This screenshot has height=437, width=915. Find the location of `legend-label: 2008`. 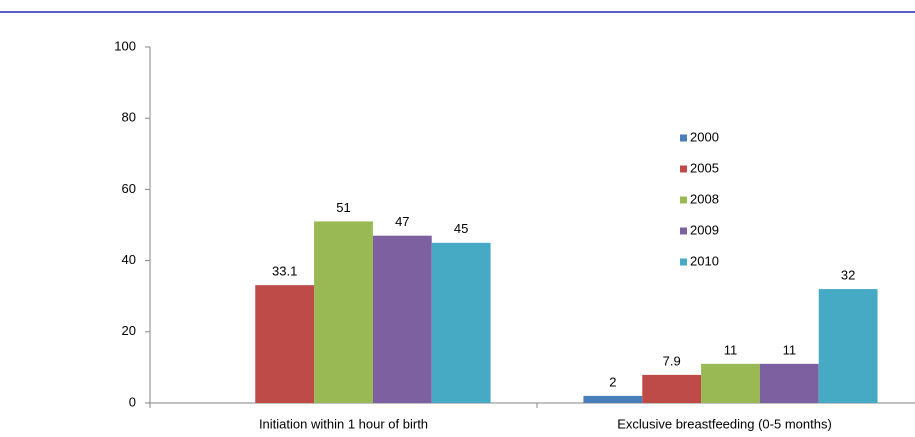

legend-label: 2008 is located at coordinates (704, 198).